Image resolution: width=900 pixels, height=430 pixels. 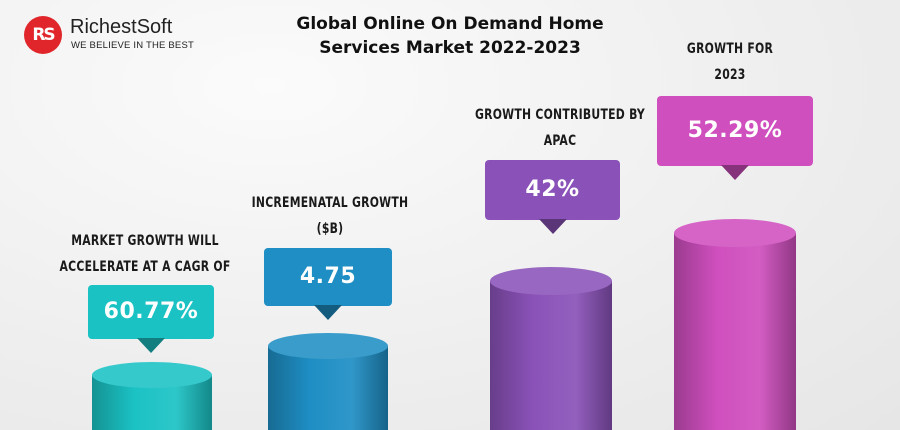 I want to click on category-label-2-line-1: INCREMENATAL GROWTH, so click(x=330, y=203).